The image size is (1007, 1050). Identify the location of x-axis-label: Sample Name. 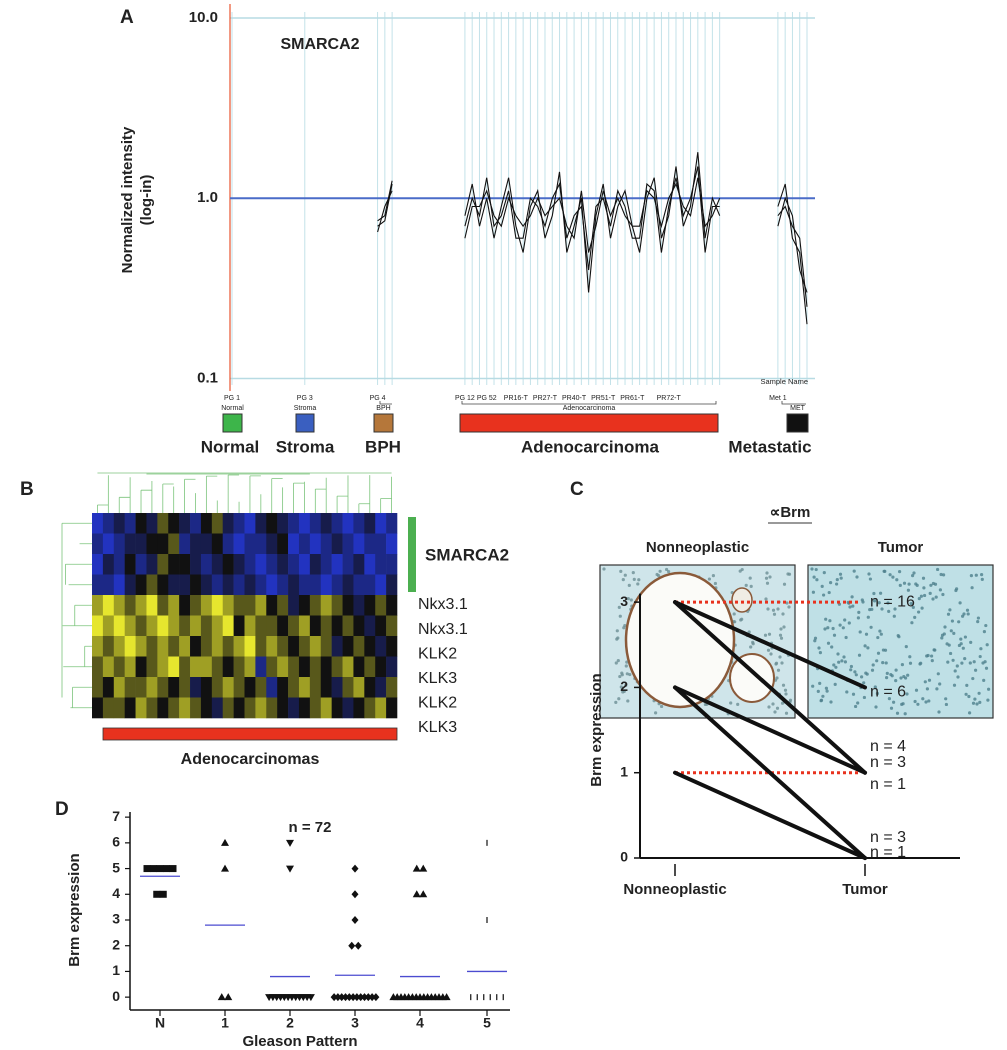
(784, 381).